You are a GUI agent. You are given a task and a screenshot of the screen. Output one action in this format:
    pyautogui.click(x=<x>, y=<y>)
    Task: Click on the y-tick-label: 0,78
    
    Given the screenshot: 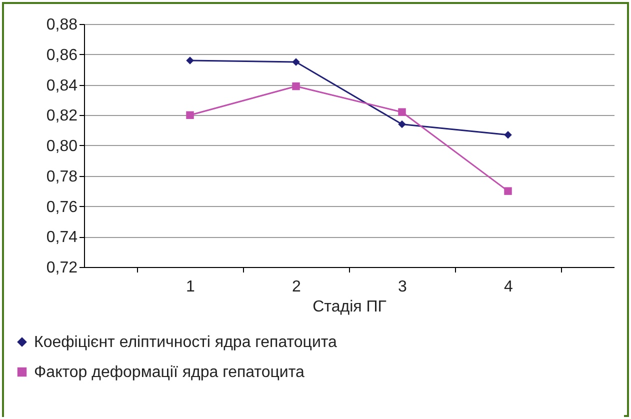 What is the action you would take?
    pyautogui.click(x=62, y=177)
    